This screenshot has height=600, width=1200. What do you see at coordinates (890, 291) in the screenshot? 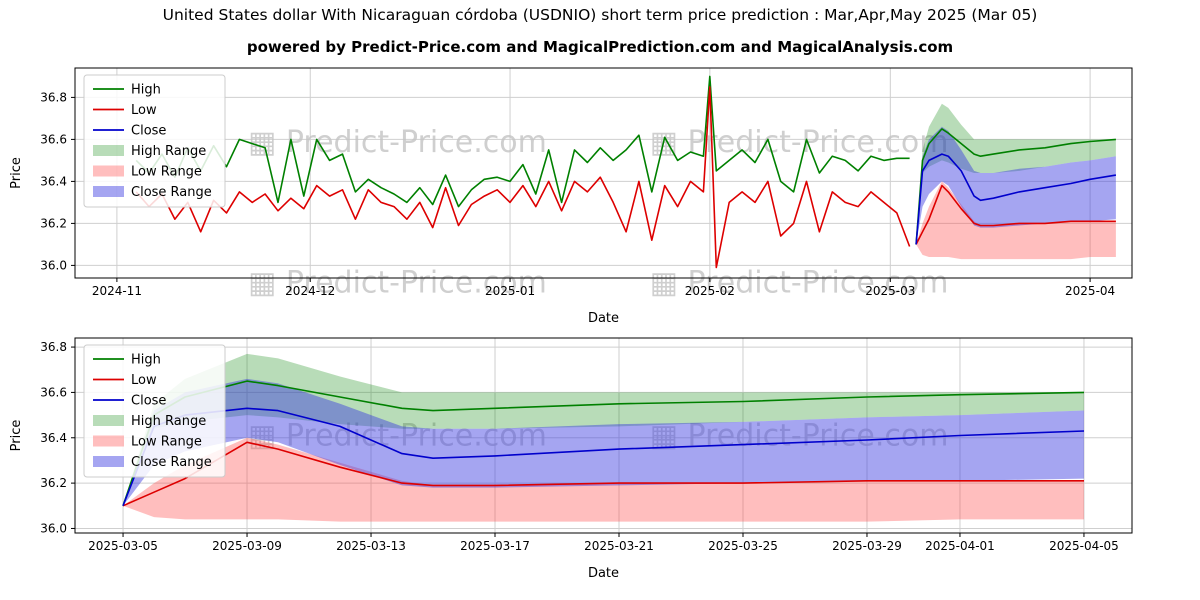
I see `svg-text: 2025-03` at bounding box center [890, 291].